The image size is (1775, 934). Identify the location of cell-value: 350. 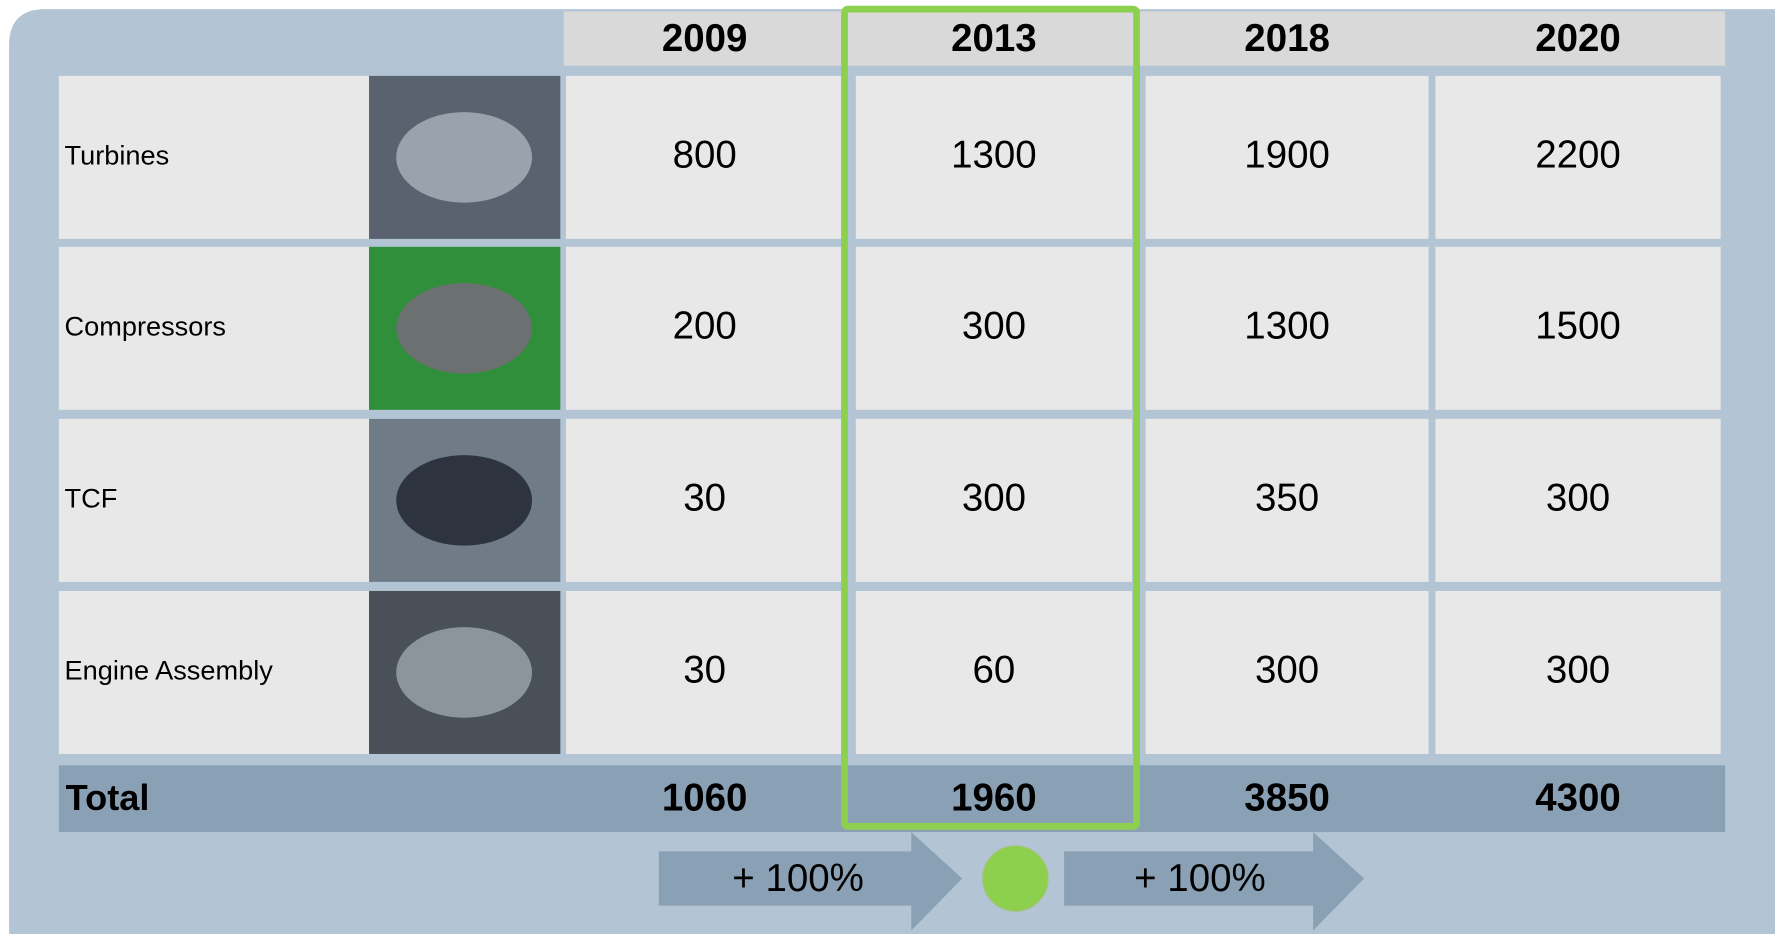
(1287, 498).